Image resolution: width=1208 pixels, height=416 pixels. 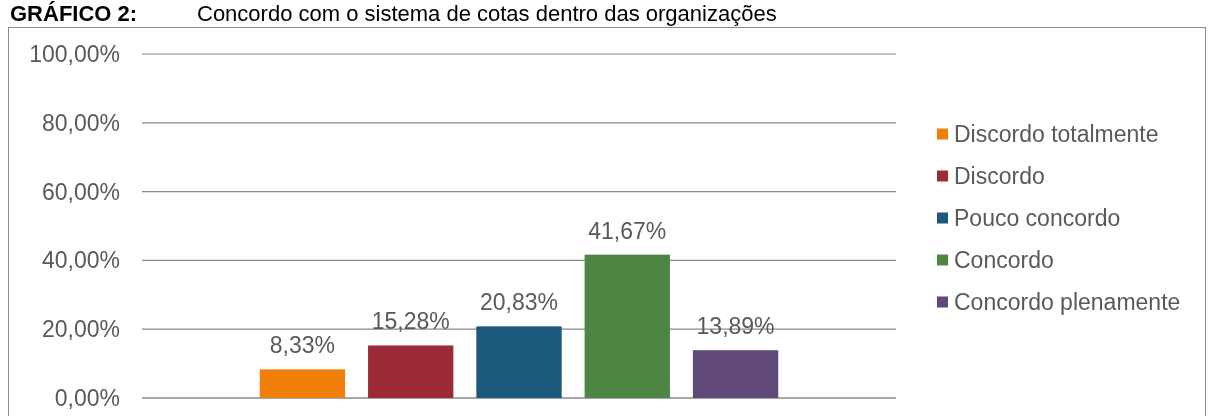 What do you see at coordinates (519, 302) in the screenshot?
I see `data-label: 20,83%` at bounding box center [519, 302].